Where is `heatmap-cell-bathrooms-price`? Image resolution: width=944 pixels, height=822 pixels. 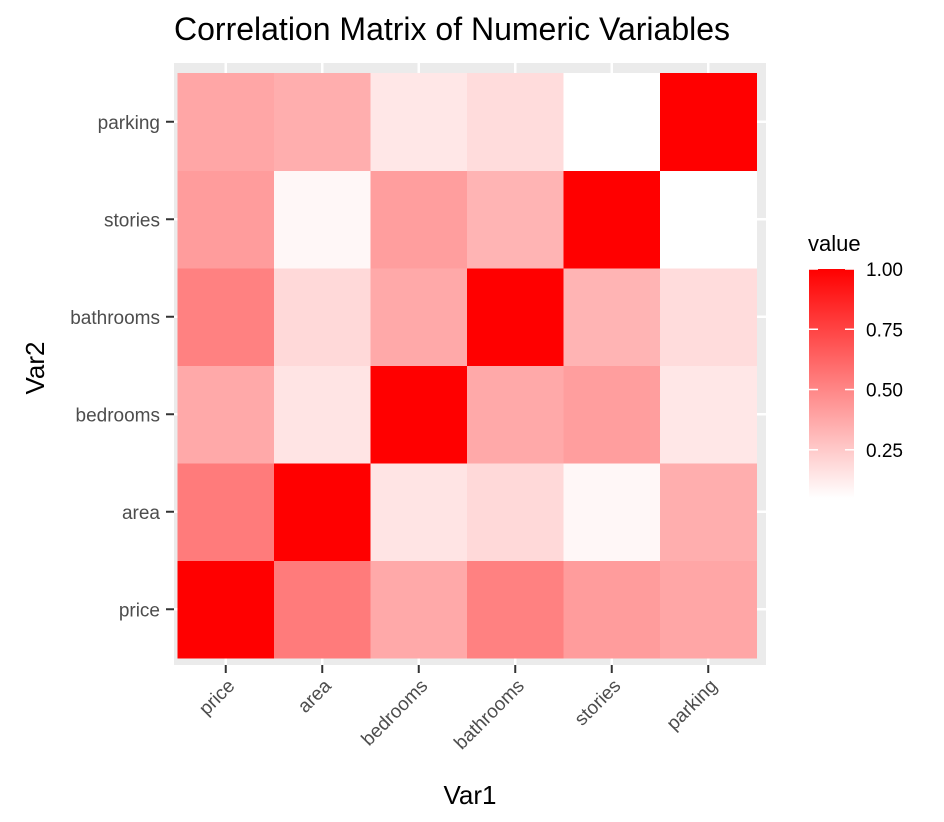 heatmap-cell-bathrooms-price is located at coordinates (515, 609).